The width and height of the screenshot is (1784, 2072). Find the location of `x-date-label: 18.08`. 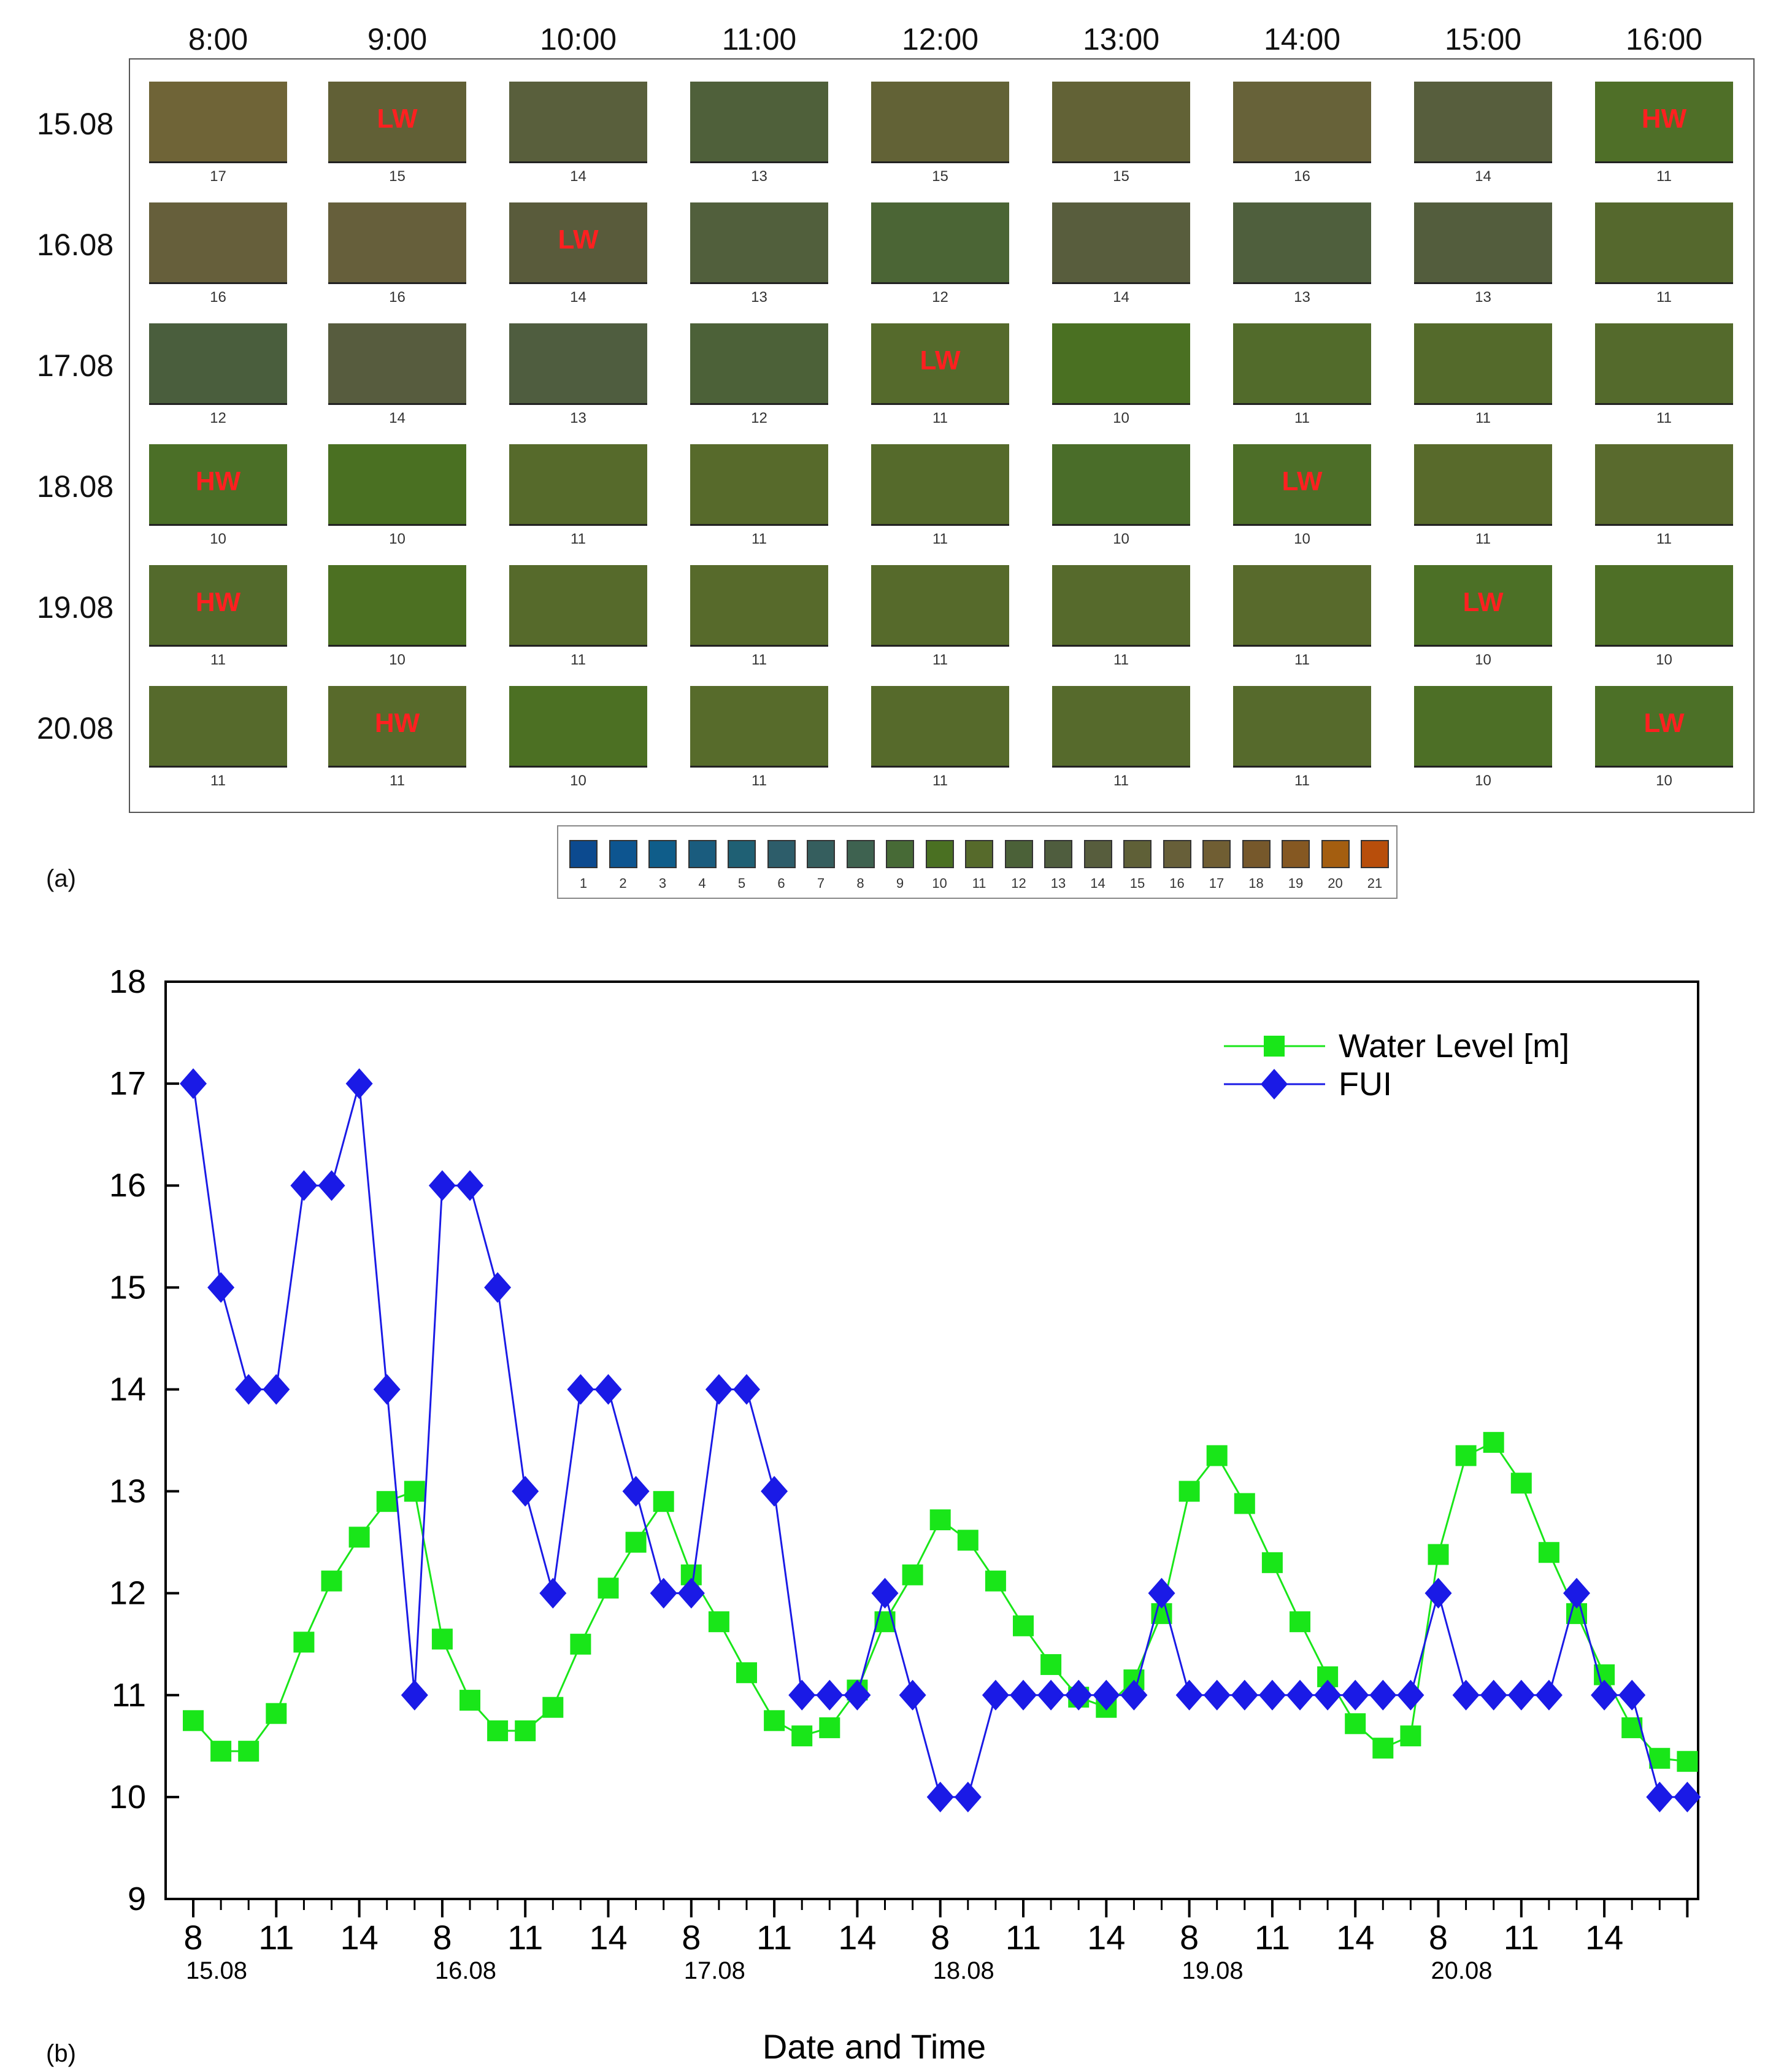

x-date-label: 18.08 is located at coordinates (963, 1970).